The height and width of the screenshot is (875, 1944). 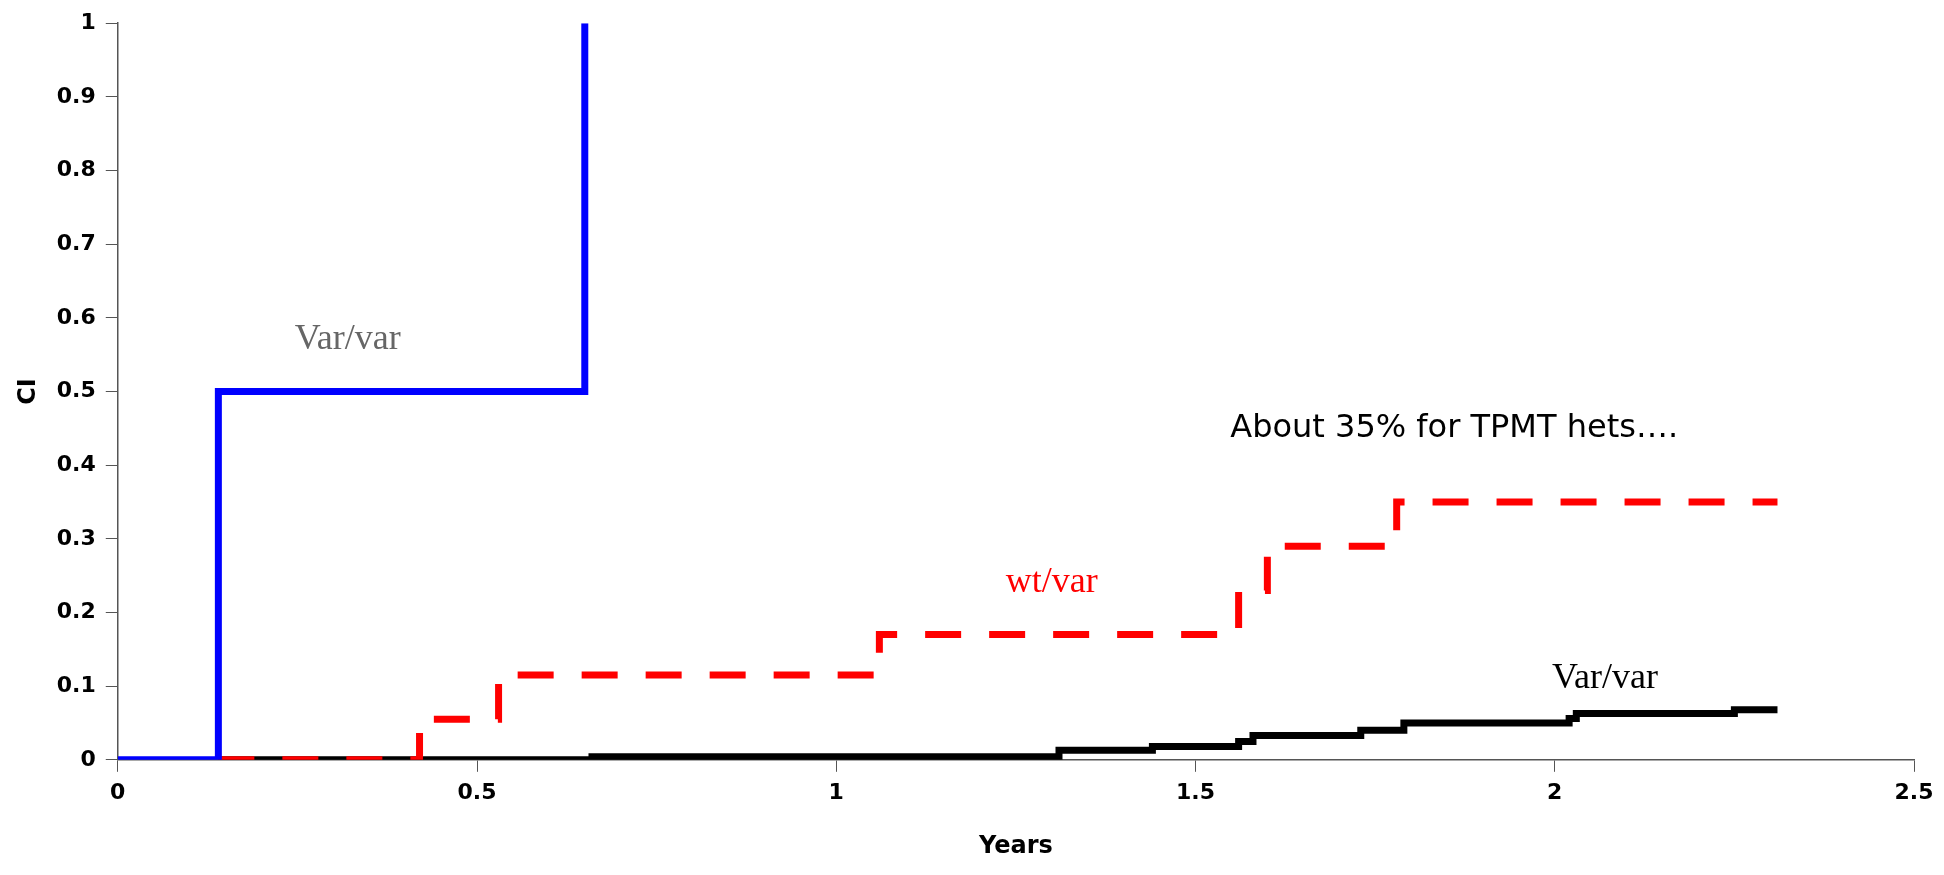 What do you see at coordinates (76, 390) in the screenshot?
I see `y-tick-label: 0.5` at bounding box center [76, 390].